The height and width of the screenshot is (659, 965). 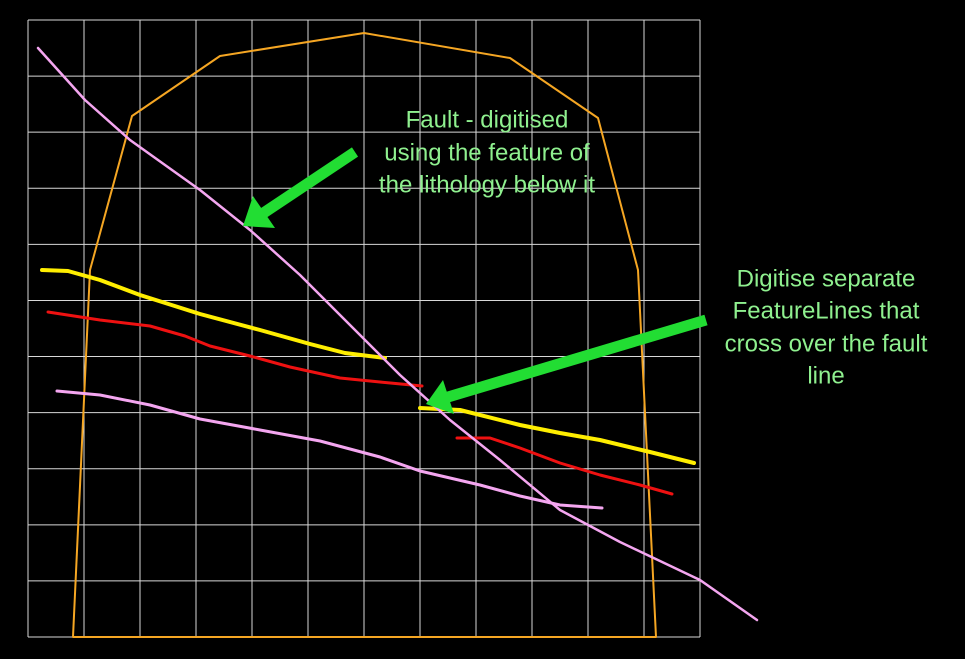 What do you see at coordinates (487, 119) in the screenshot?
I see `annotation-text: Fault - digitised` at bounding box center [487, 119].